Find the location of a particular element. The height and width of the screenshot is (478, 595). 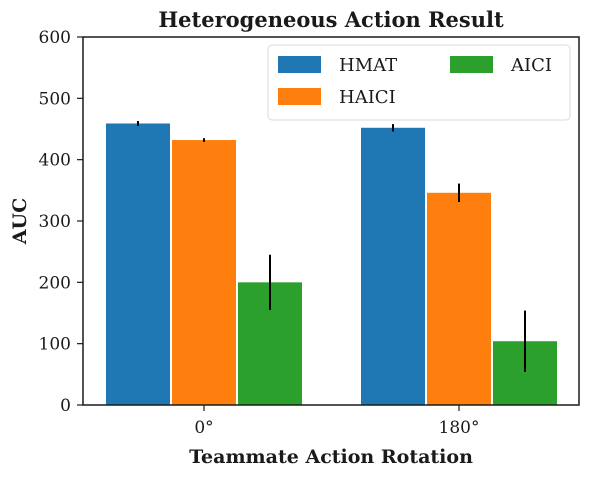

legend-label-haici: HAICI is located at coordinates (367, 97).